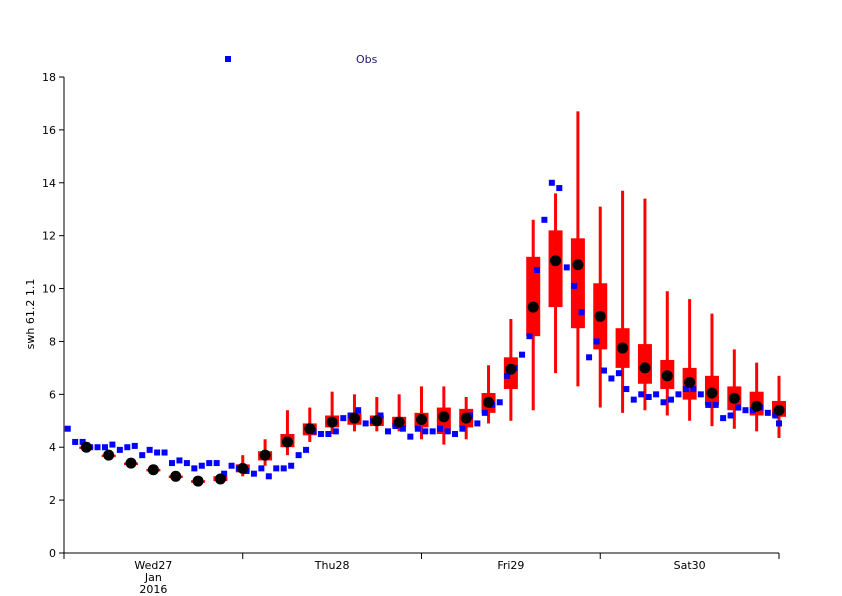 The image size is (842, 596). I want to click on y-tick-label: 4, so click(52, 447).